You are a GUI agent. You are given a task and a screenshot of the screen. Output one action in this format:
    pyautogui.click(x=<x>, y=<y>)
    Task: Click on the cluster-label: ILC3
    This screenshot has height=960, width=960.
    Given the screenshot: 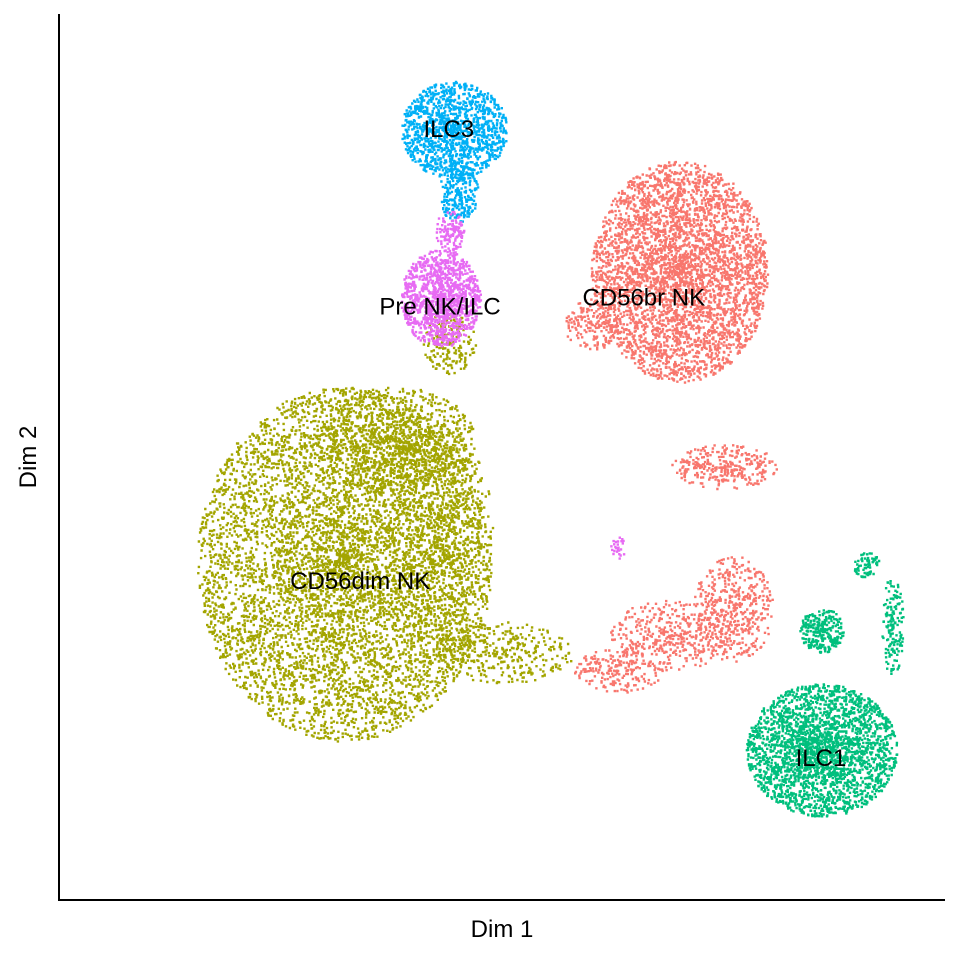 What is the action you would take?
    pyautogui.click(x=448, y=129)
    